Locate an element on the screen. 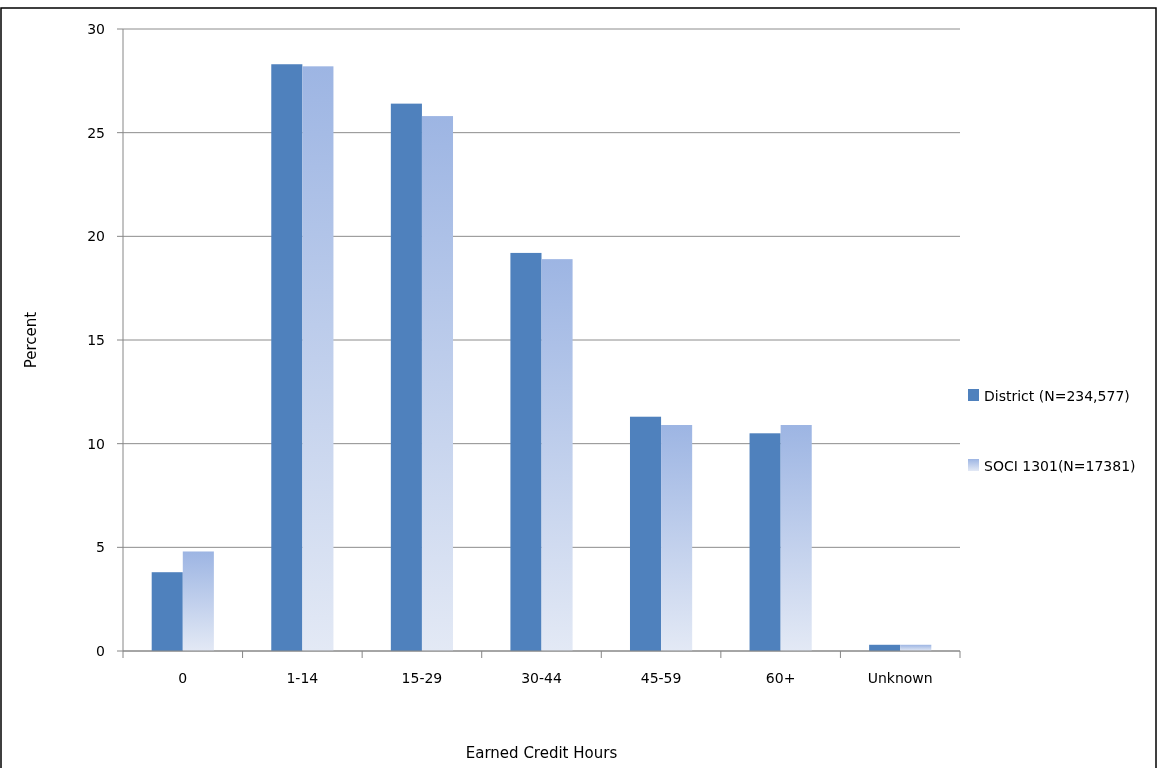 The image size is (1158, 768). x-tick-label: 45-59 is located at coordinates (661, 678).